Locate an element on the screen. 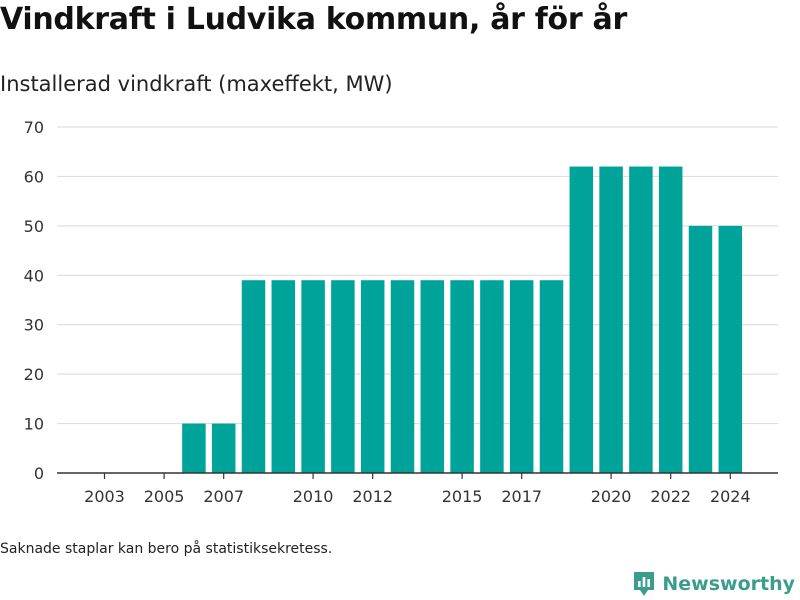 Image resolution: width=800 pixels, height=600 pixels. y-tick-label: 50 is located at coordinates (34, 226).